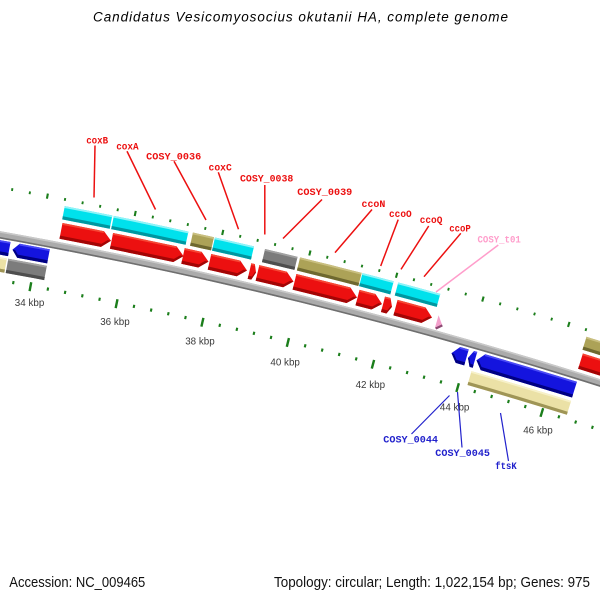  What do you see at coordinates (374, 205) in the screenshot?
I see `svg-text: ccoN` at bounding box center [374, 205].